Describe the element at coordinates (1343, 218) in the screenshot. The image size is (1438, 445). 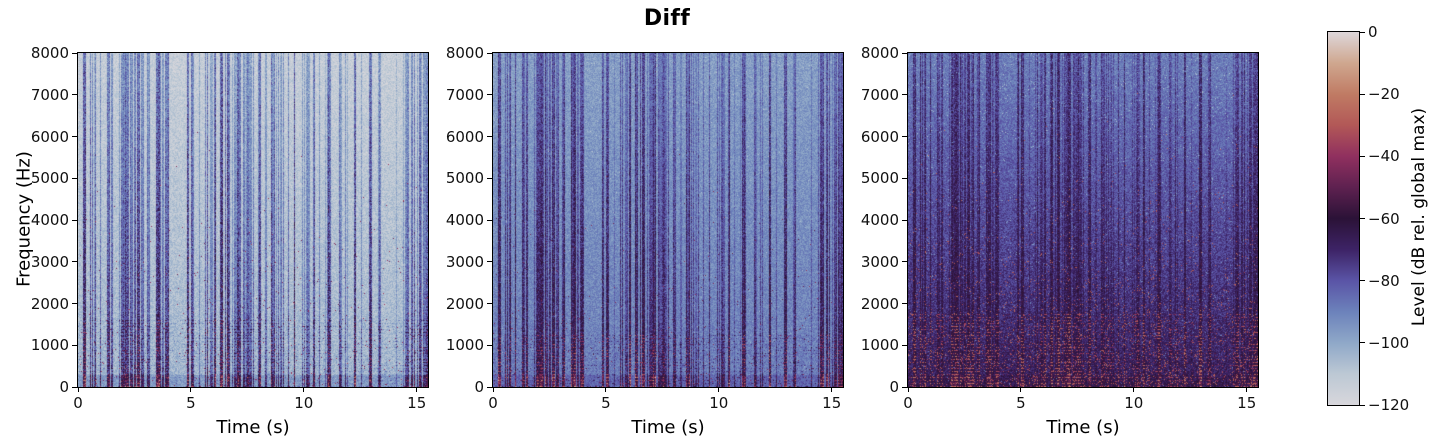
I see `colorbar-gradient` at that location.